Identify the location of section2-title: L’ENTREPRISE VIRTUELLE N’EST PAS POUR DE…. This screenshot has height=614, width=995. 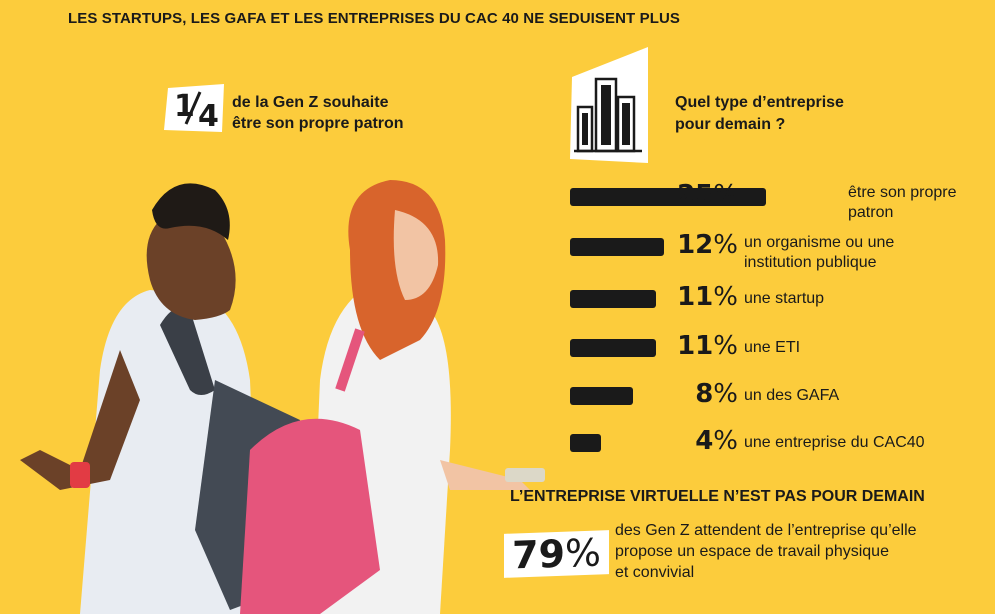
(717, 496).